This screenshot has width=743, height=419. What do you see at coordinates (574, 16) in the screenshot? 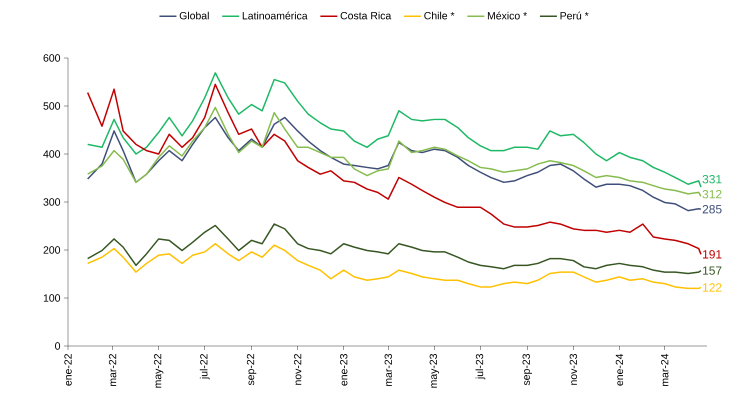
I see `legend-label: Perú *` at bounding box center [574, 16].